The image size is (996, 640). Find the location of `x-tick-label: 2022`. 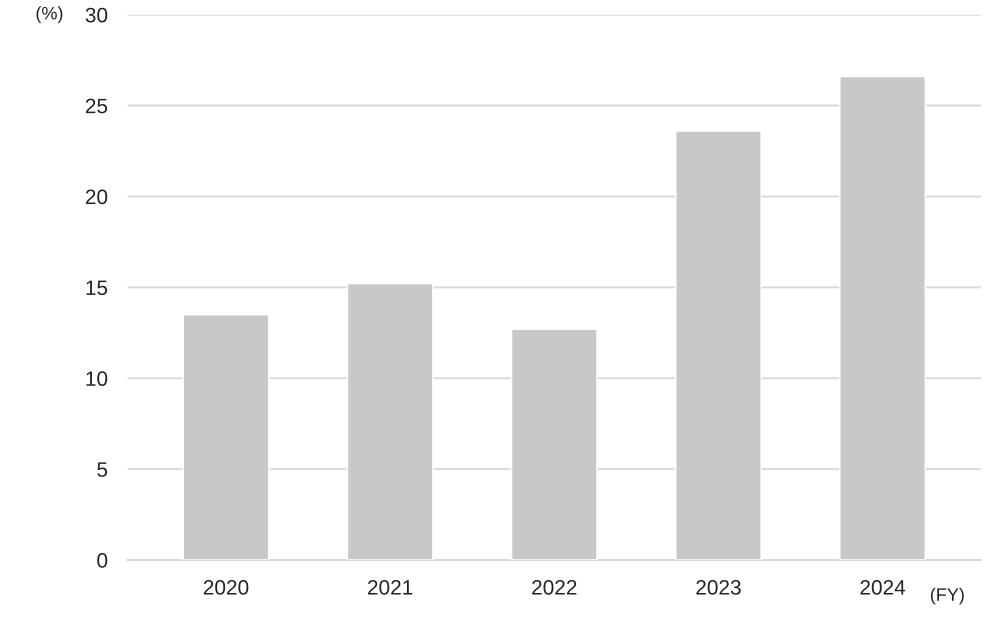

x-tick-label: 2022 is located at coordinates (554, 587).